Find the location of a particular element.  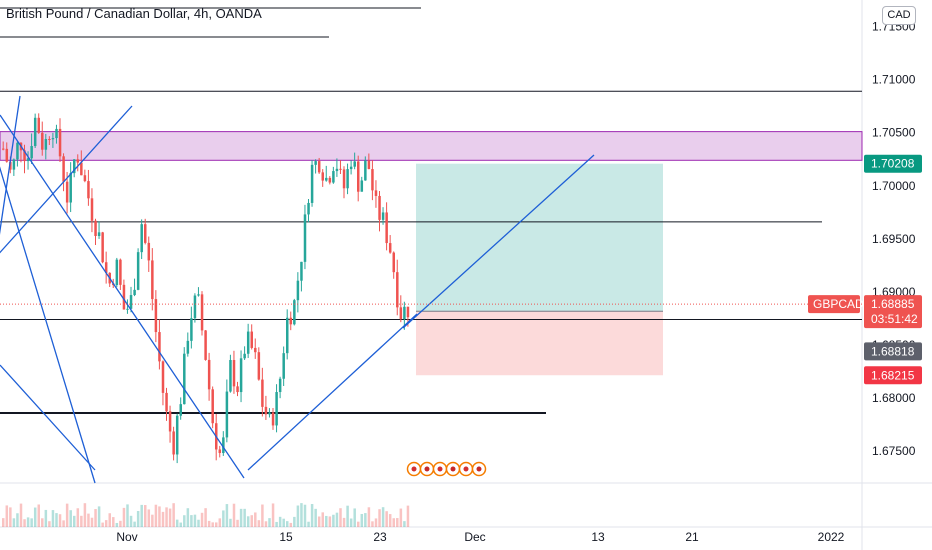

entry-price-tag-bg is located at coordinates (893, 351).